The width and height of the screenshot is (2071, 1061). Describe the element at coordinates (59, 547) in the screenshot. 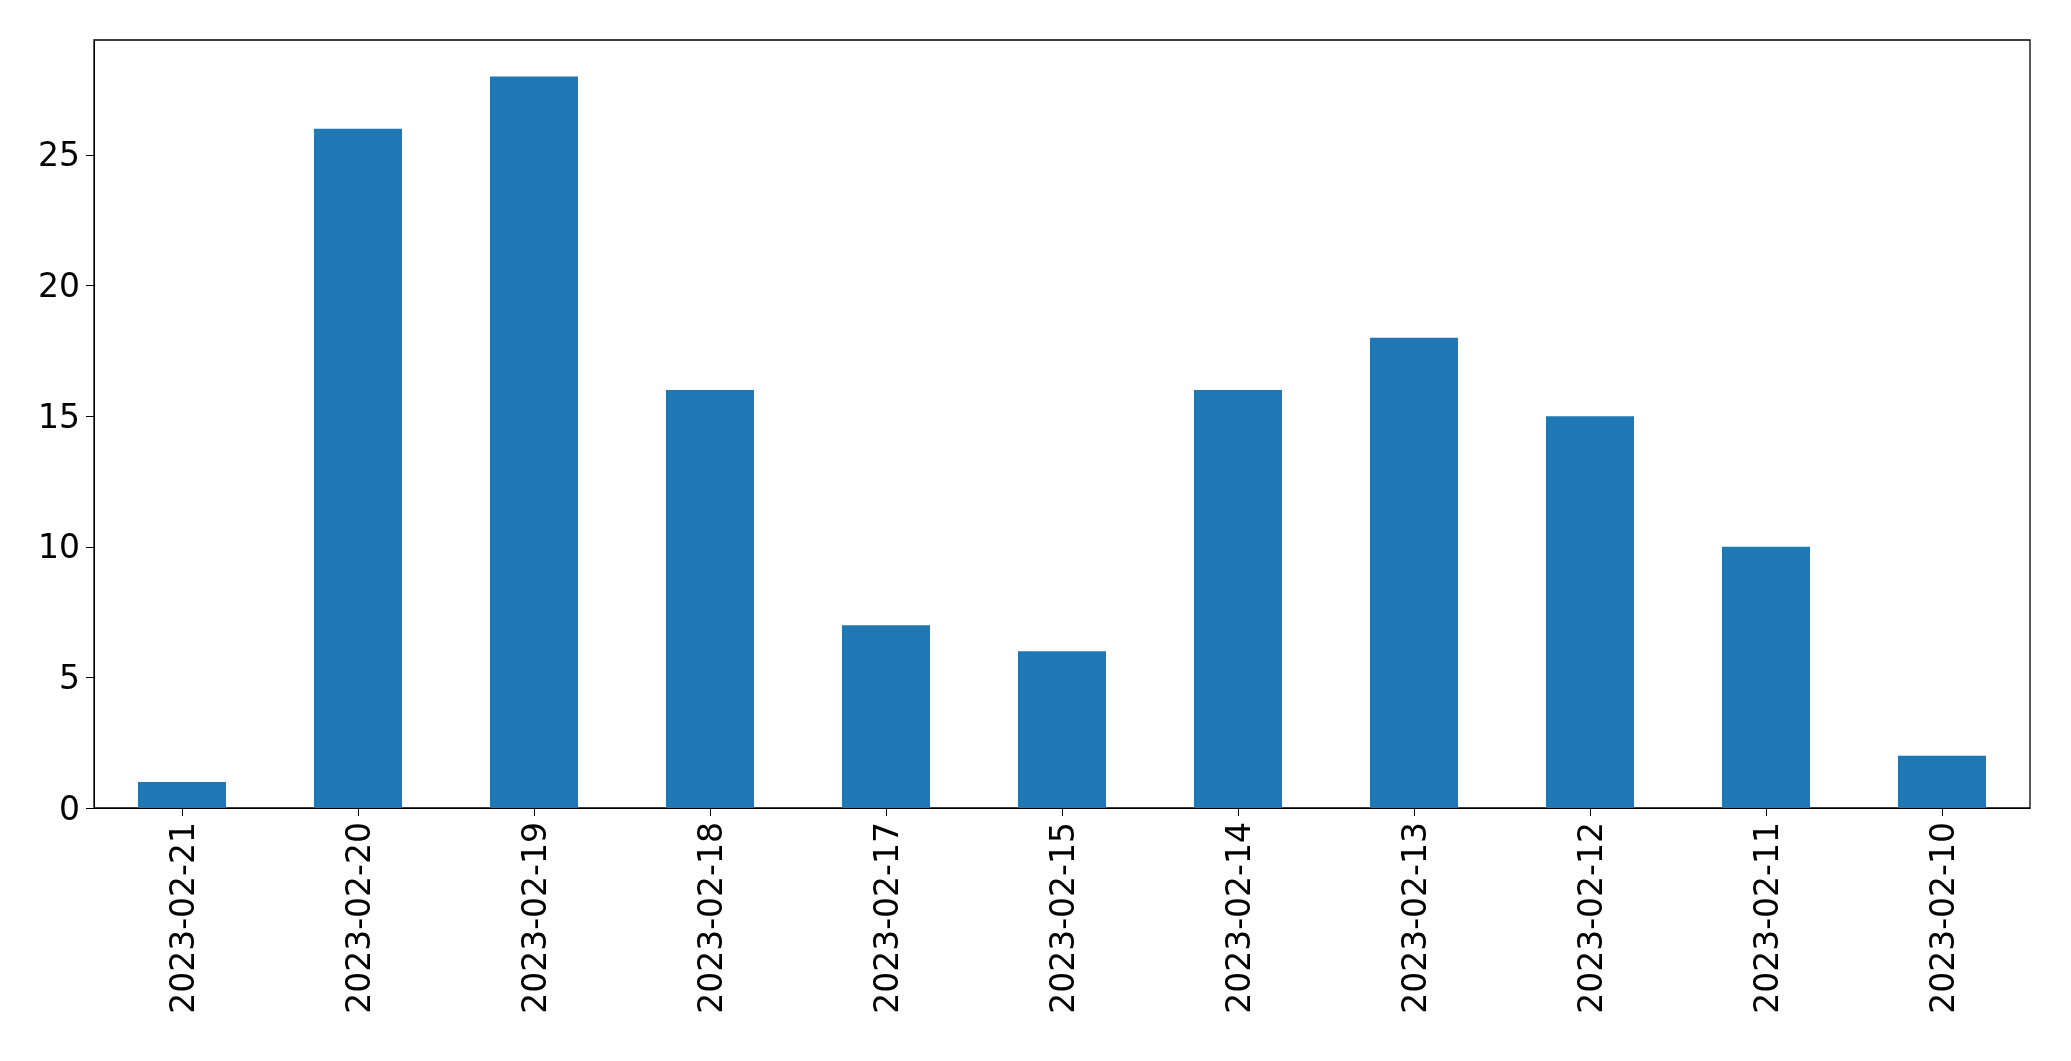

I see `y-tick-label: 10` at that location.